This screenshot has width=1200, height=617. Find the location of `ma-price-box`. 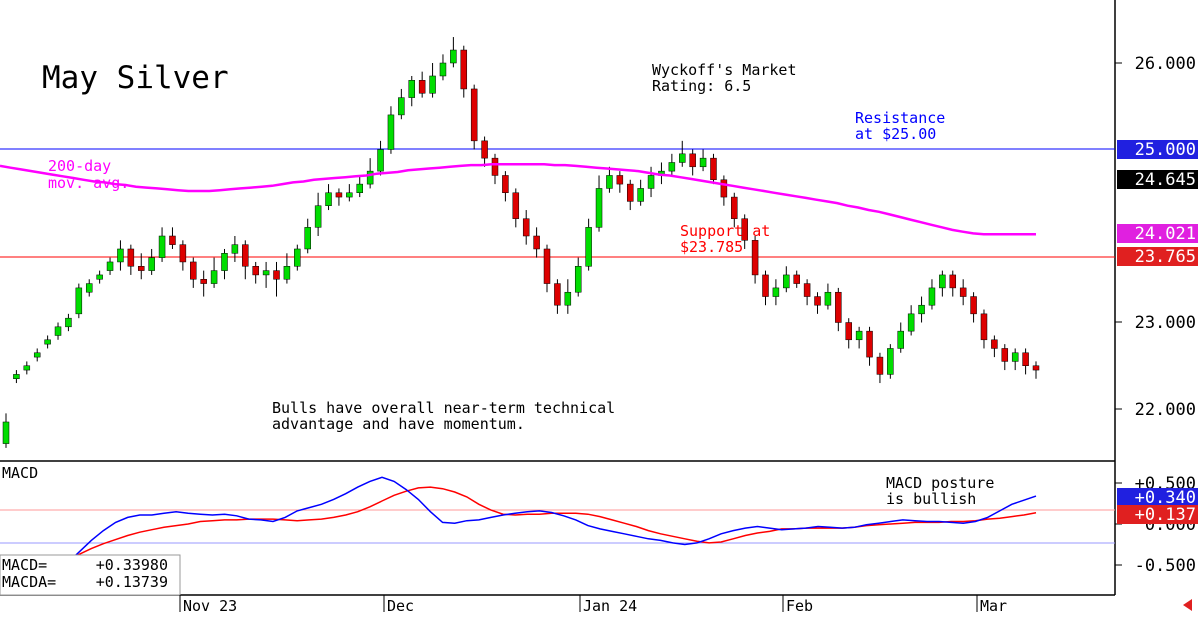

ma-price-box is located at coordinates (1157, 233).